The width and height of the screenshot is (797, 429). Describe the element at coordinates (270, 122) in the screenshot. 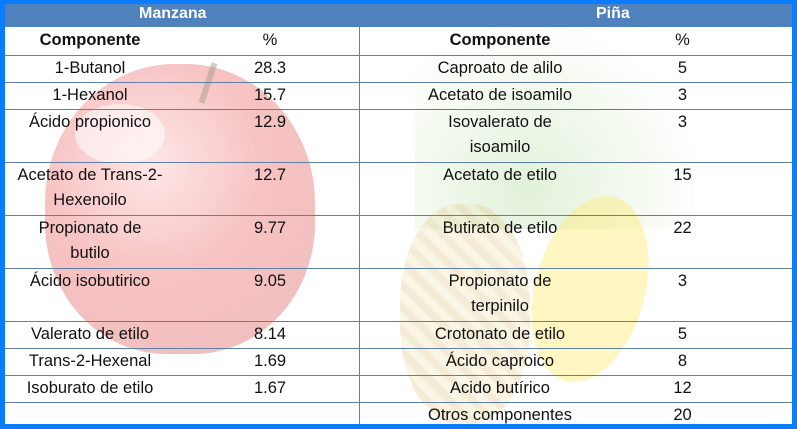

I see `manzana-pct-cell: 12.9` at that location.